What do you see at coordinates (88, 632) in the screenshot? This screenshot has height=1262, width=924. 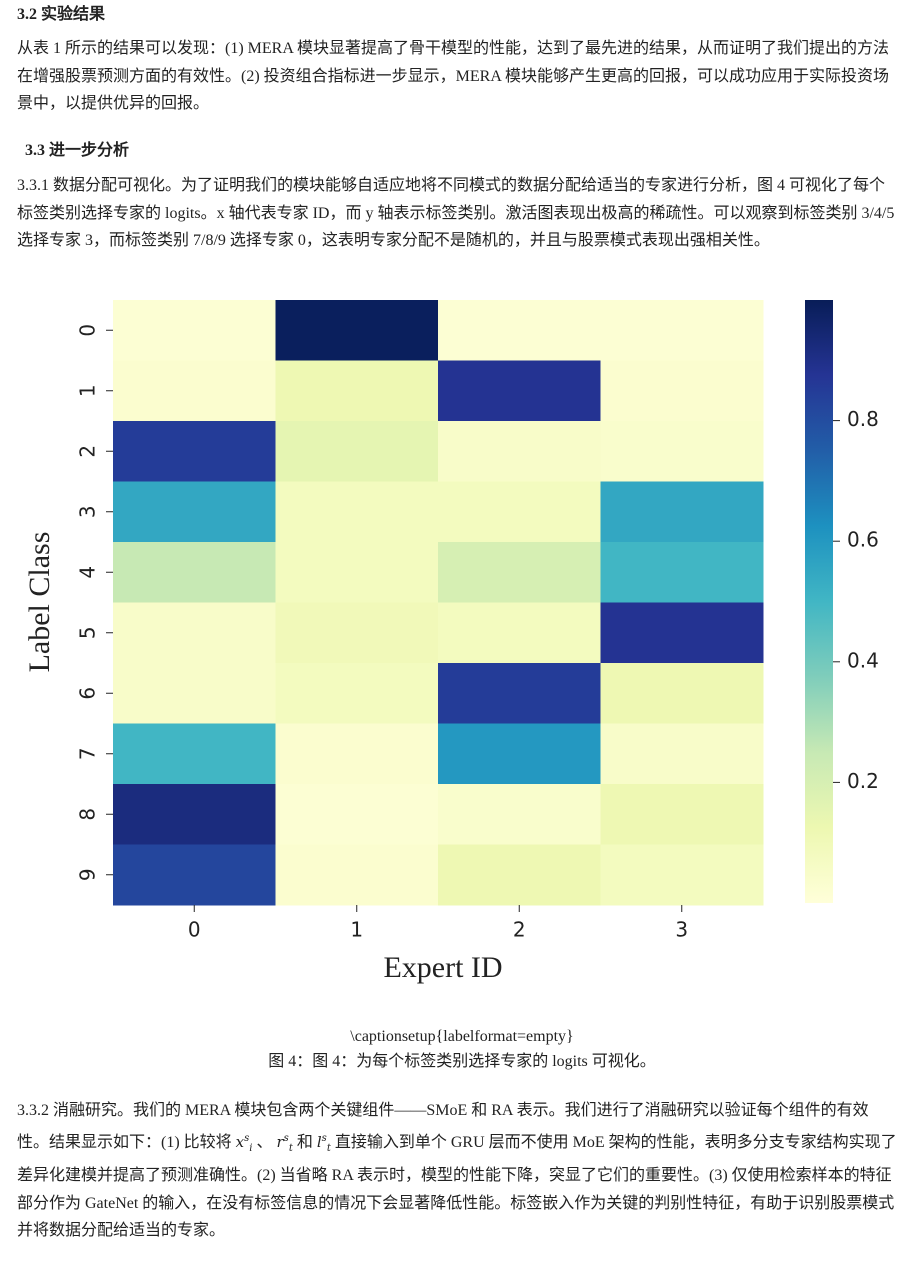 I see `y-tick-label: 5` at bounding box center [88, 632].